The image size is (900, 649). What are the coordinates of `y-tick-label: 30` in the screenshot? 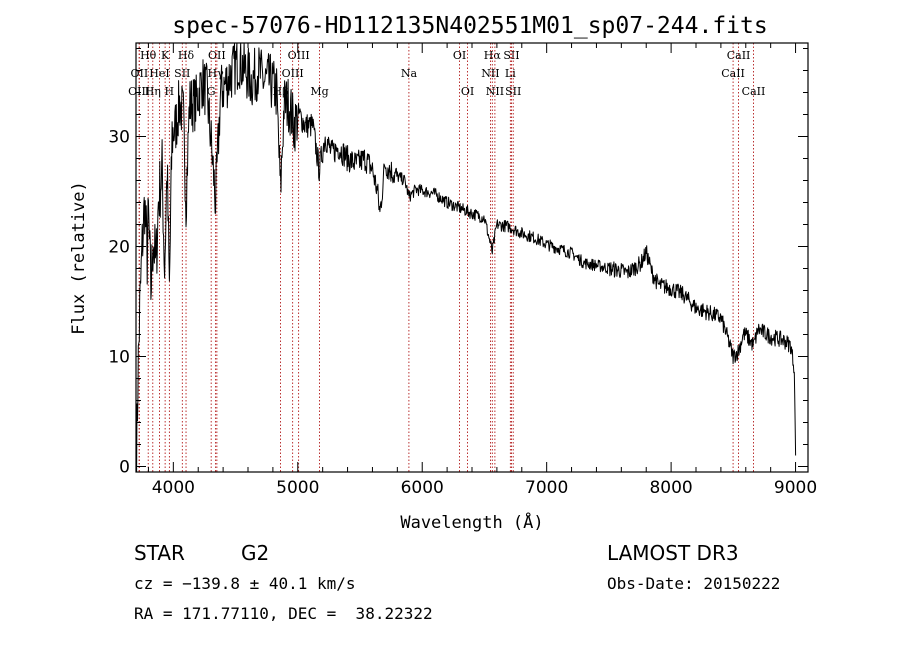 It's located at (119, 138).